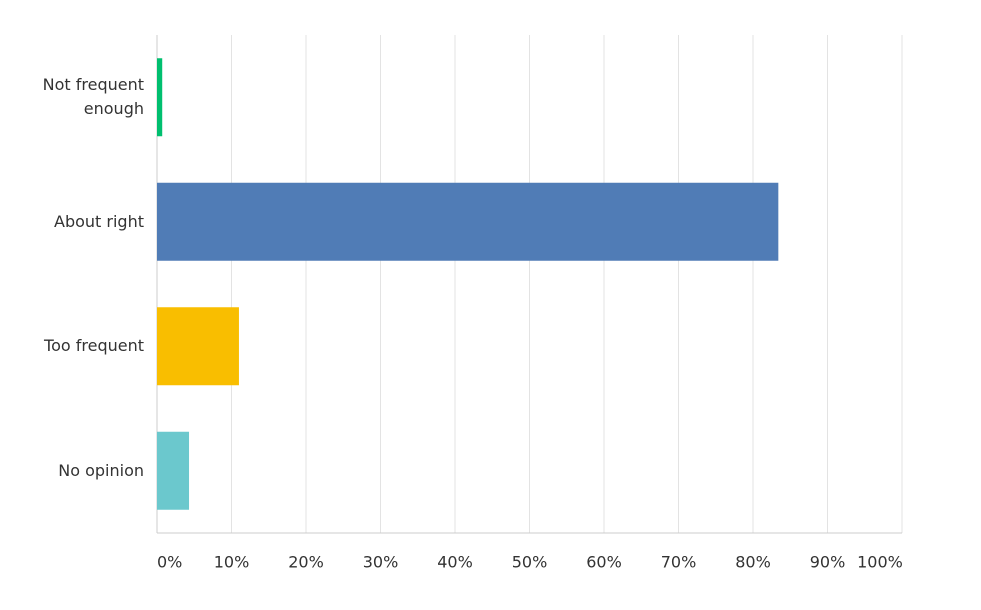 The height and width of the screenshot is (610, 981). Describe the element at coordinates (880, 562) in the screenshot. I see `x-tick-label: 100%` at that location.